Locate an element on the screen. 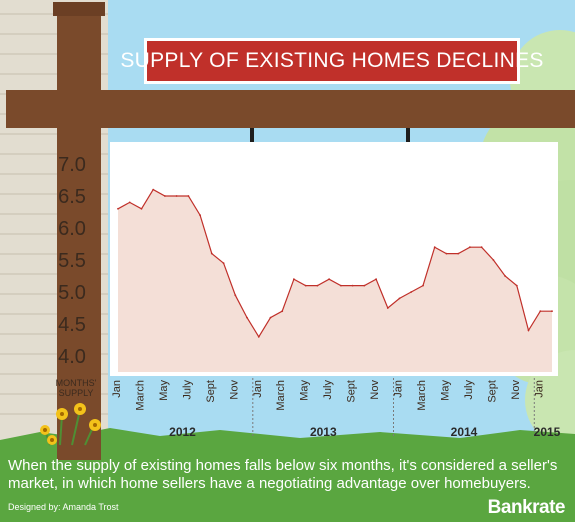 The width and height of the screenshot is (575, 522). chart-title-sign: SUPPLY OF EXISTING HOMES DECLINES is located at coordinates (331, 61).